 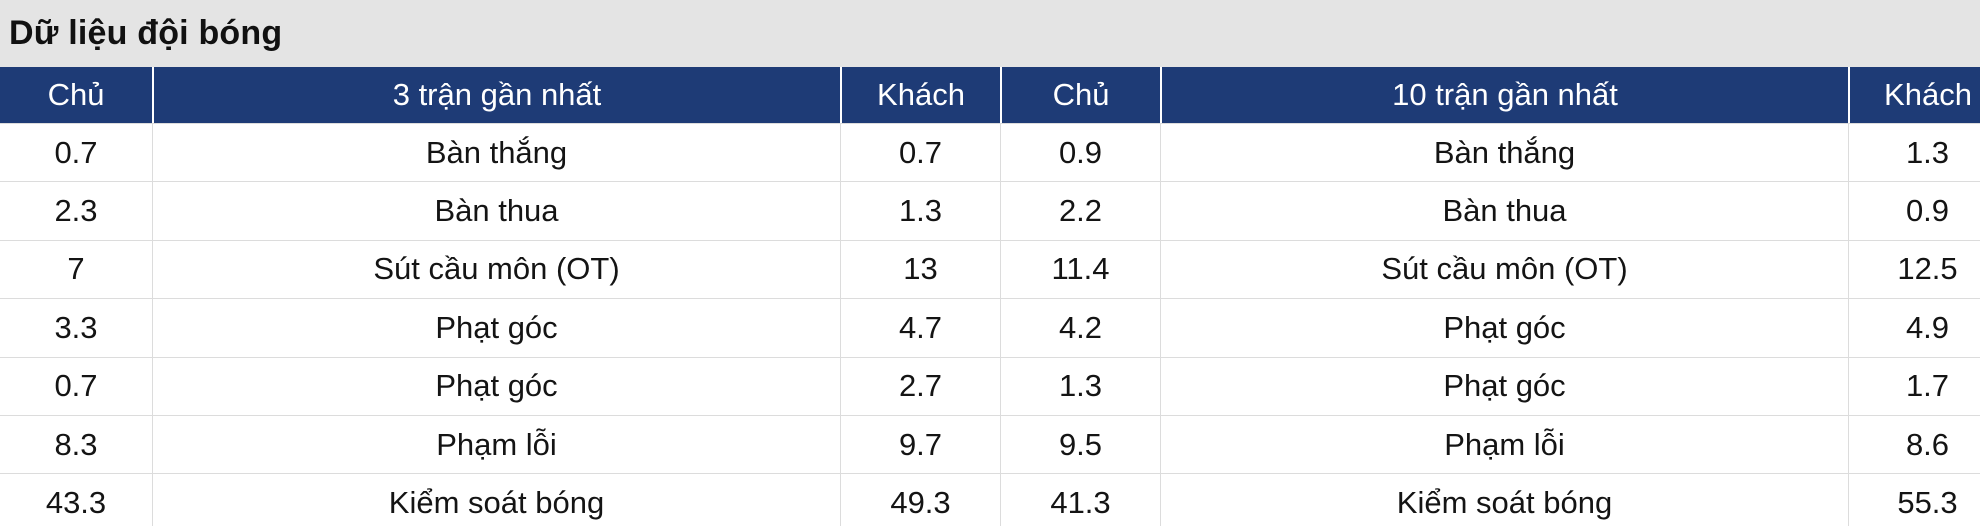 What do you see at coordinates (990, 33) in the screenshot?
I see `section-title: Dữ liệu đội bóng` at bounding box center [990, 33].